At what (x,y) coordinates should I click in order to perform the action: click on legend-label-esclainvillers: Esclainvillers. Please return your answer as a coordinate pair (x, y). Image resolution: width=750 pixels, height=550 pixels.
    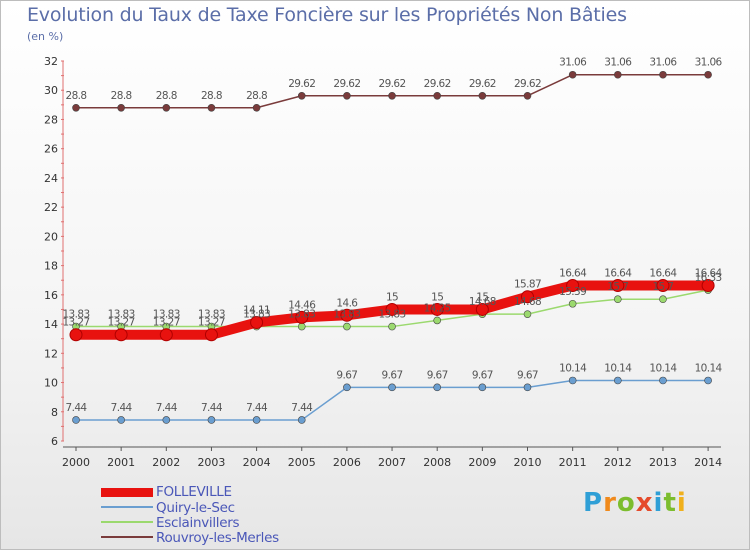
    Looking at the image, I should click on (198, 523).